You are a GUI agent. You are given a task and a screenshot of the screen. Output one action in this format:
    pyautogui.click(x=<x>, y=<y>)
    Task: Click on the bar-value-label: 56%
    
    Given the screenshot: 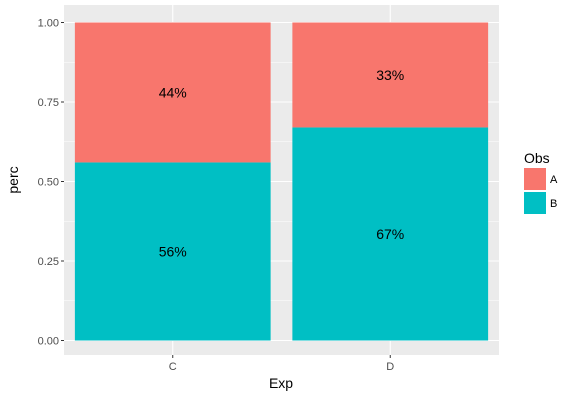 What is the action you would take?
    pyautogui.click(x=173, y=251)
    